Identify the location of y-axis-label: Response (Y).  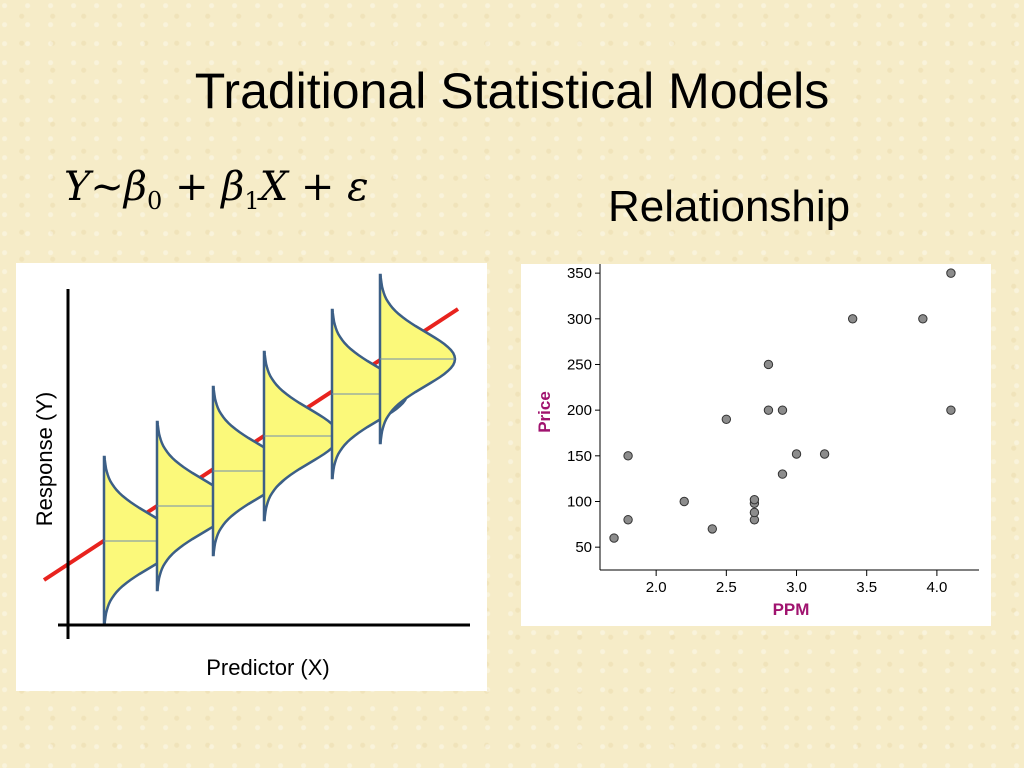
(44, 459).